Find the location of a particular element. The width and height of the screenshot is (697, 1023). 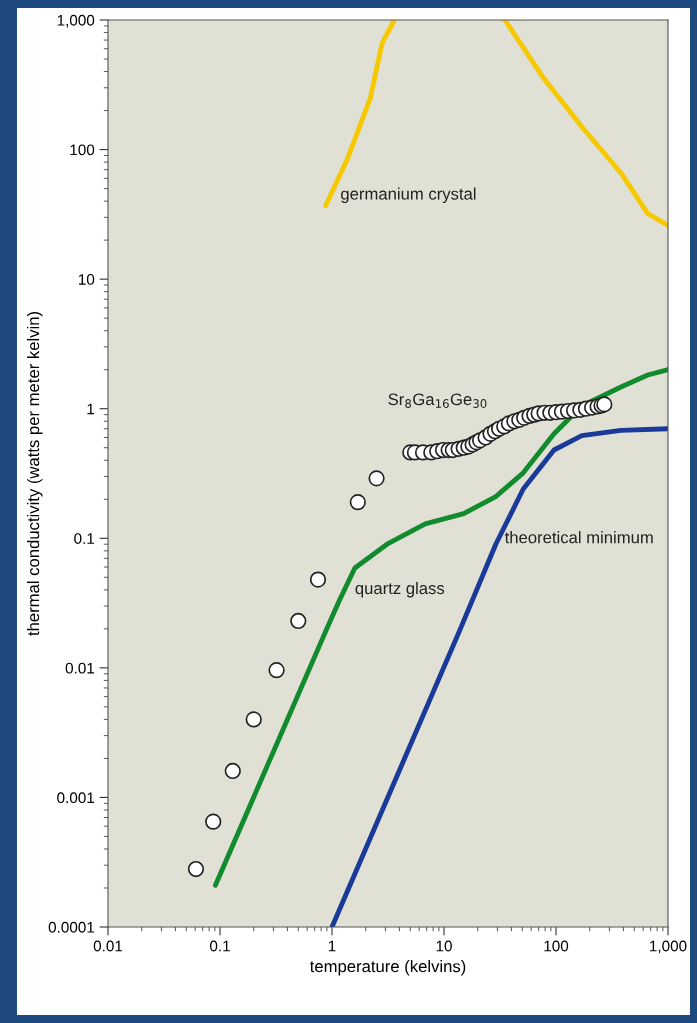

series-label: theoretical minimum is located at coordinates (578, 537).